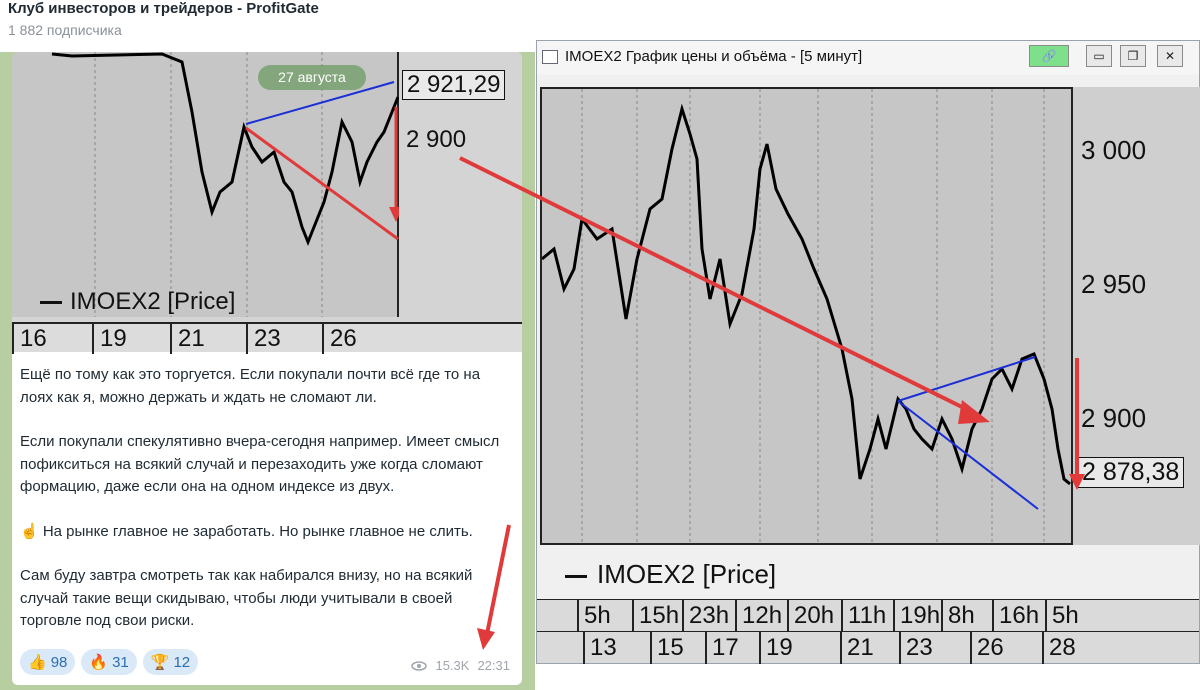 The image size is (1200, 690). What do you see at coordinates (396, 214) in the screenshot?
I see `drop-arrowhead` at bounding box center [396, 214].